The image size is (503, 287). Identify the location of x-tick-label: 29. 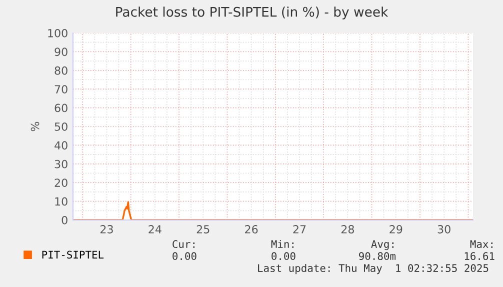
(396, 229).